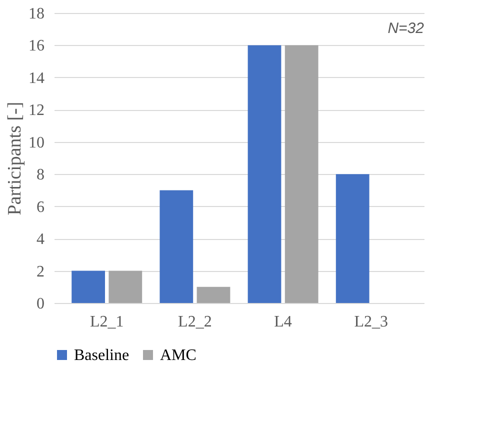 The image size is (501, 430). Describe the element at coordinates (371, 322) in the screenshot. I see `x-tick-label: L2_3` at that location.